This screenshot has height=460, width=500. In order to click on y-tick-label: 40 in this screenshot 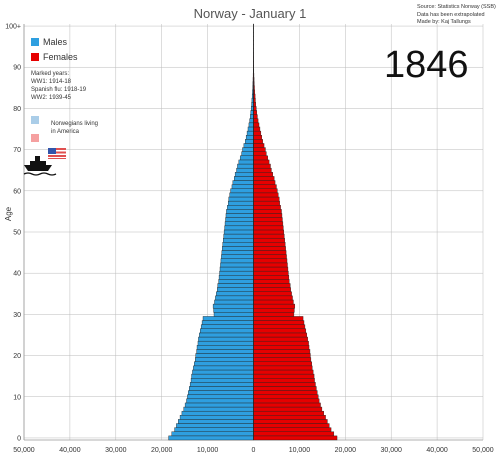, I will do `click(17, 274)`.